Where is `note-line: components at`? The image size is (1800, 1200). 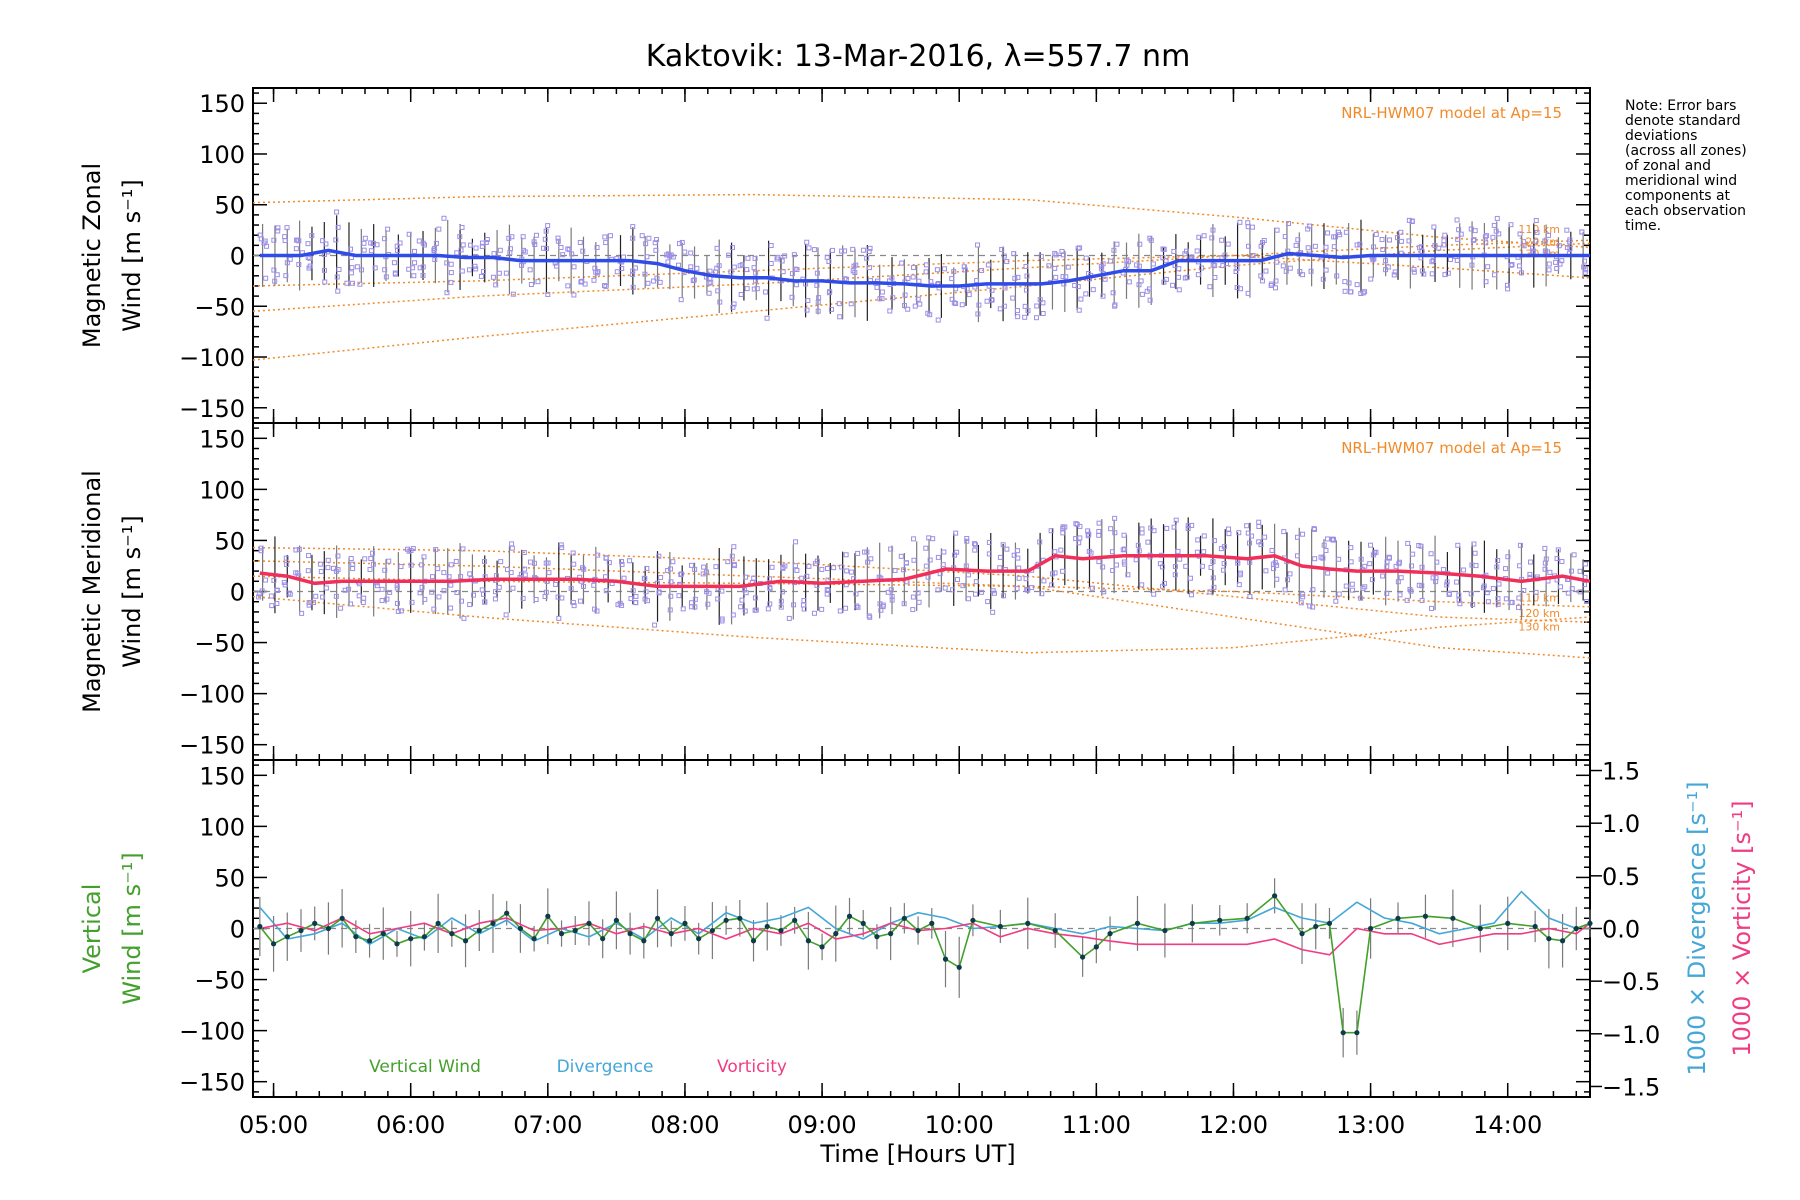
note-line: components at is located at coordinates (1678, 196).